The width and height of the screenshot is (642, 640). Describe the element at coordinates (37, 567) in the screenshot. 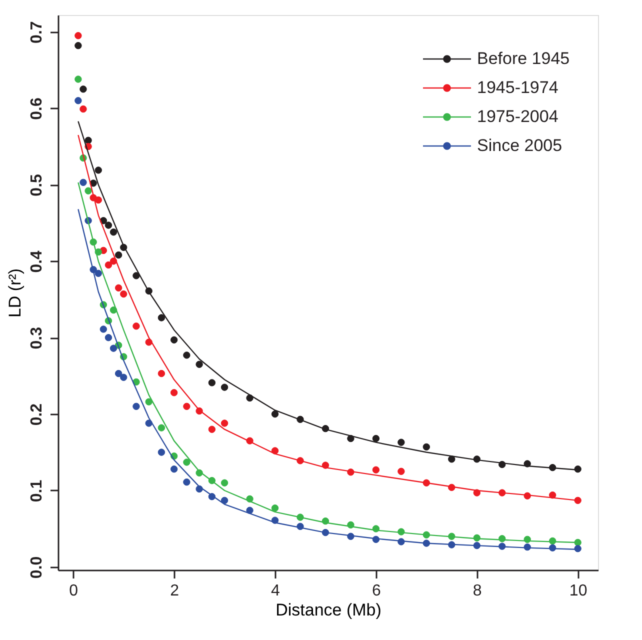

I see `y-tick-label: 0.0` at that location.